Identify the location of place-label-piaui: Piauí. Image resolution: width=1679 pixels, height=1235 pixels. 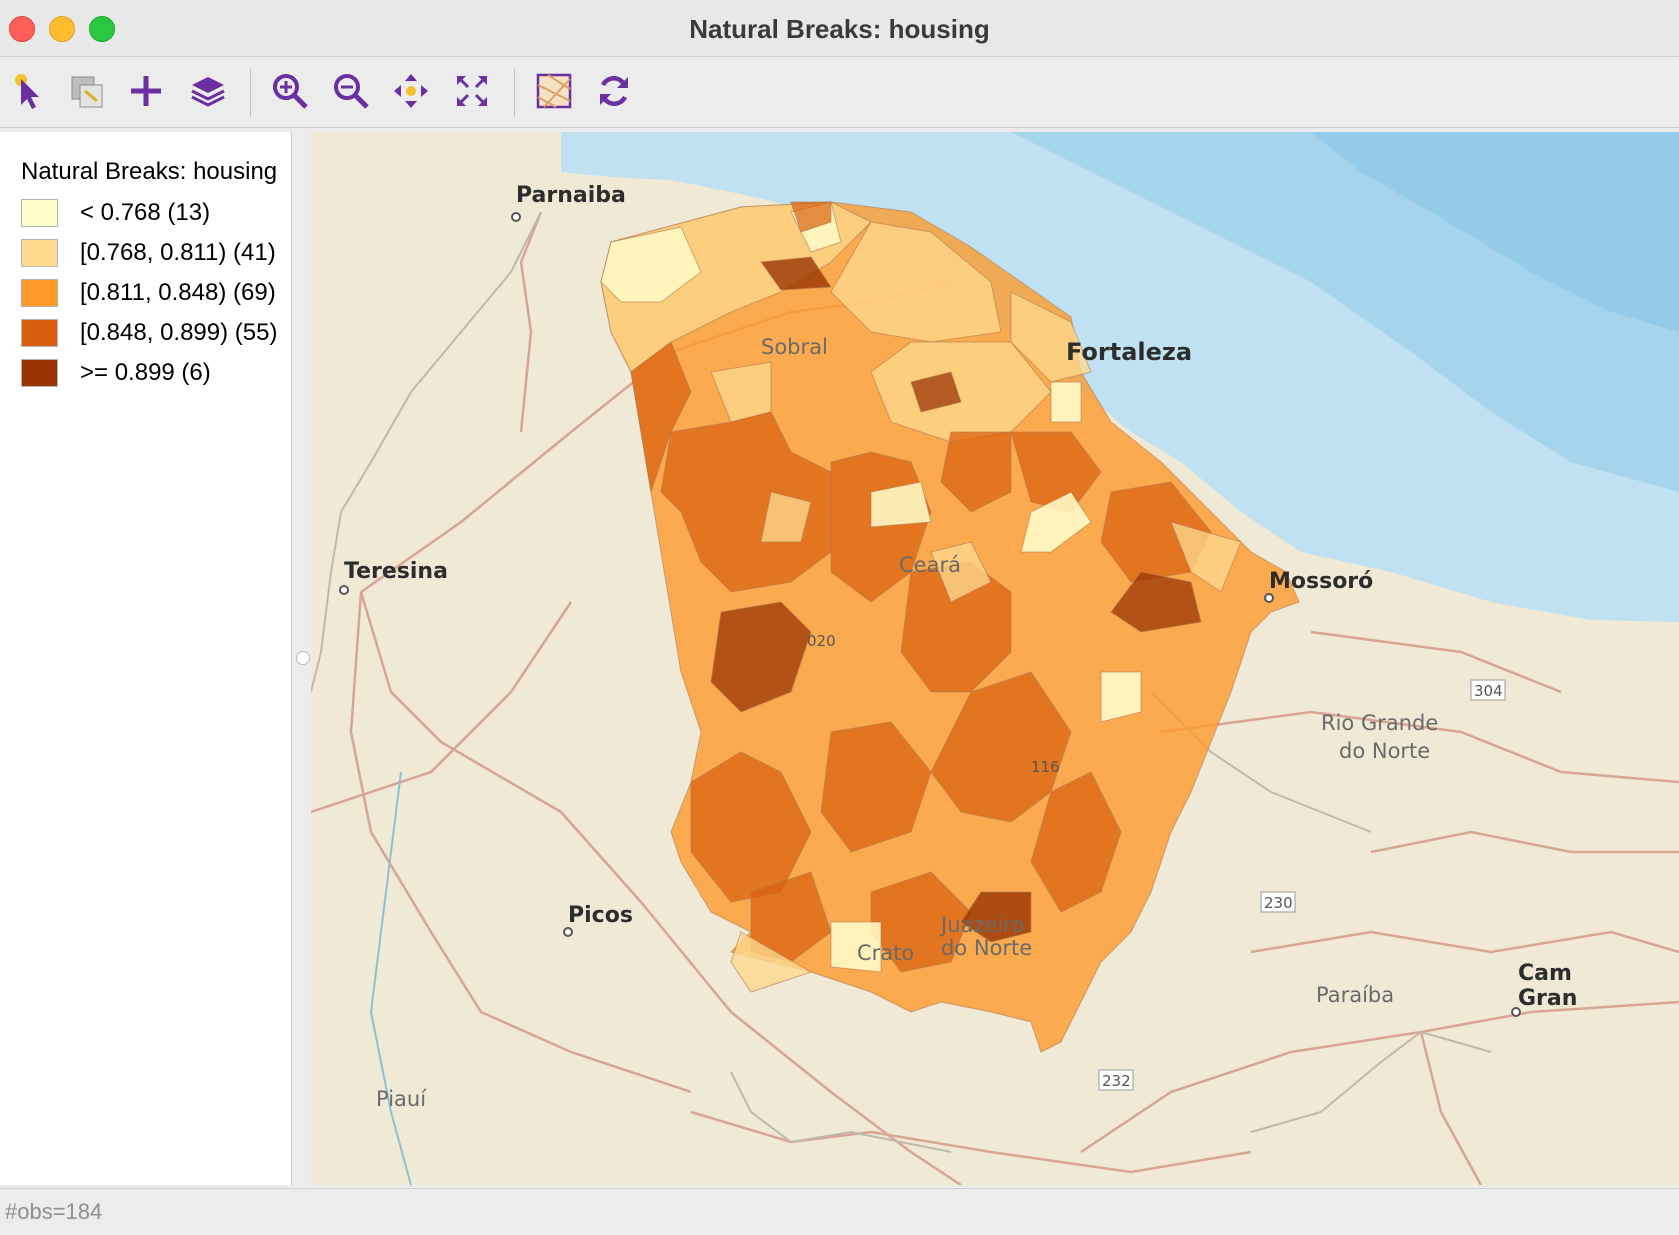
(401, 1099).